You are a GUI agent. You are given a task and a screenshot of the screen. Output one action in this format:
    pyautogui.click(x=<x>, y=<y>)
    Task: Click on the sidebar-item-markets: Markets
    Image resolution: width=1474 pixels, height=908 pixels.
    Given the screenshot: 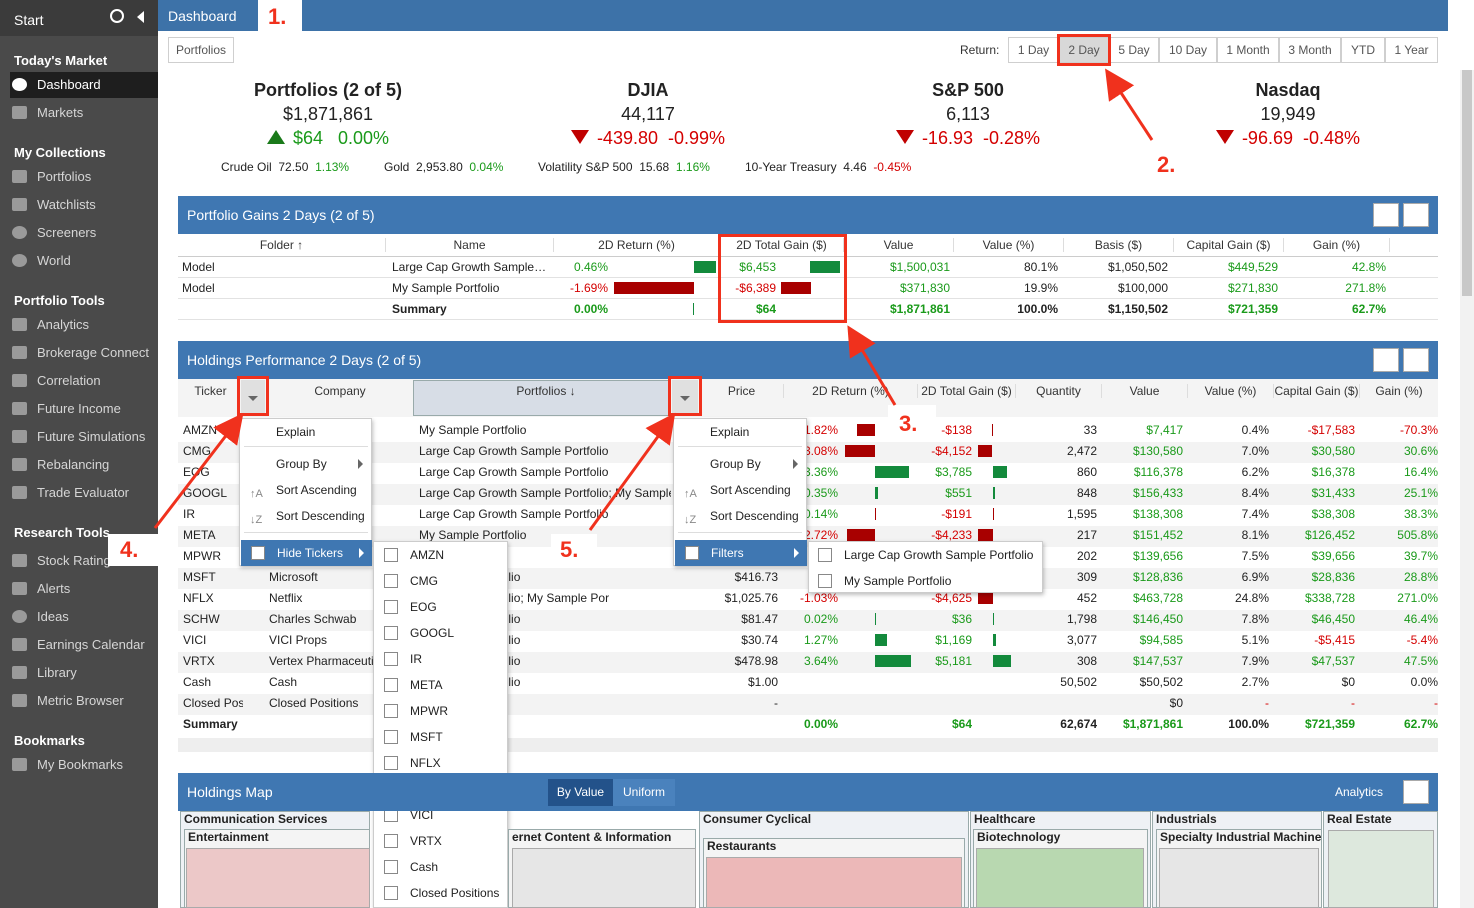 What is the action you would take?
    pyautogui.click(x=84, y=113)
    